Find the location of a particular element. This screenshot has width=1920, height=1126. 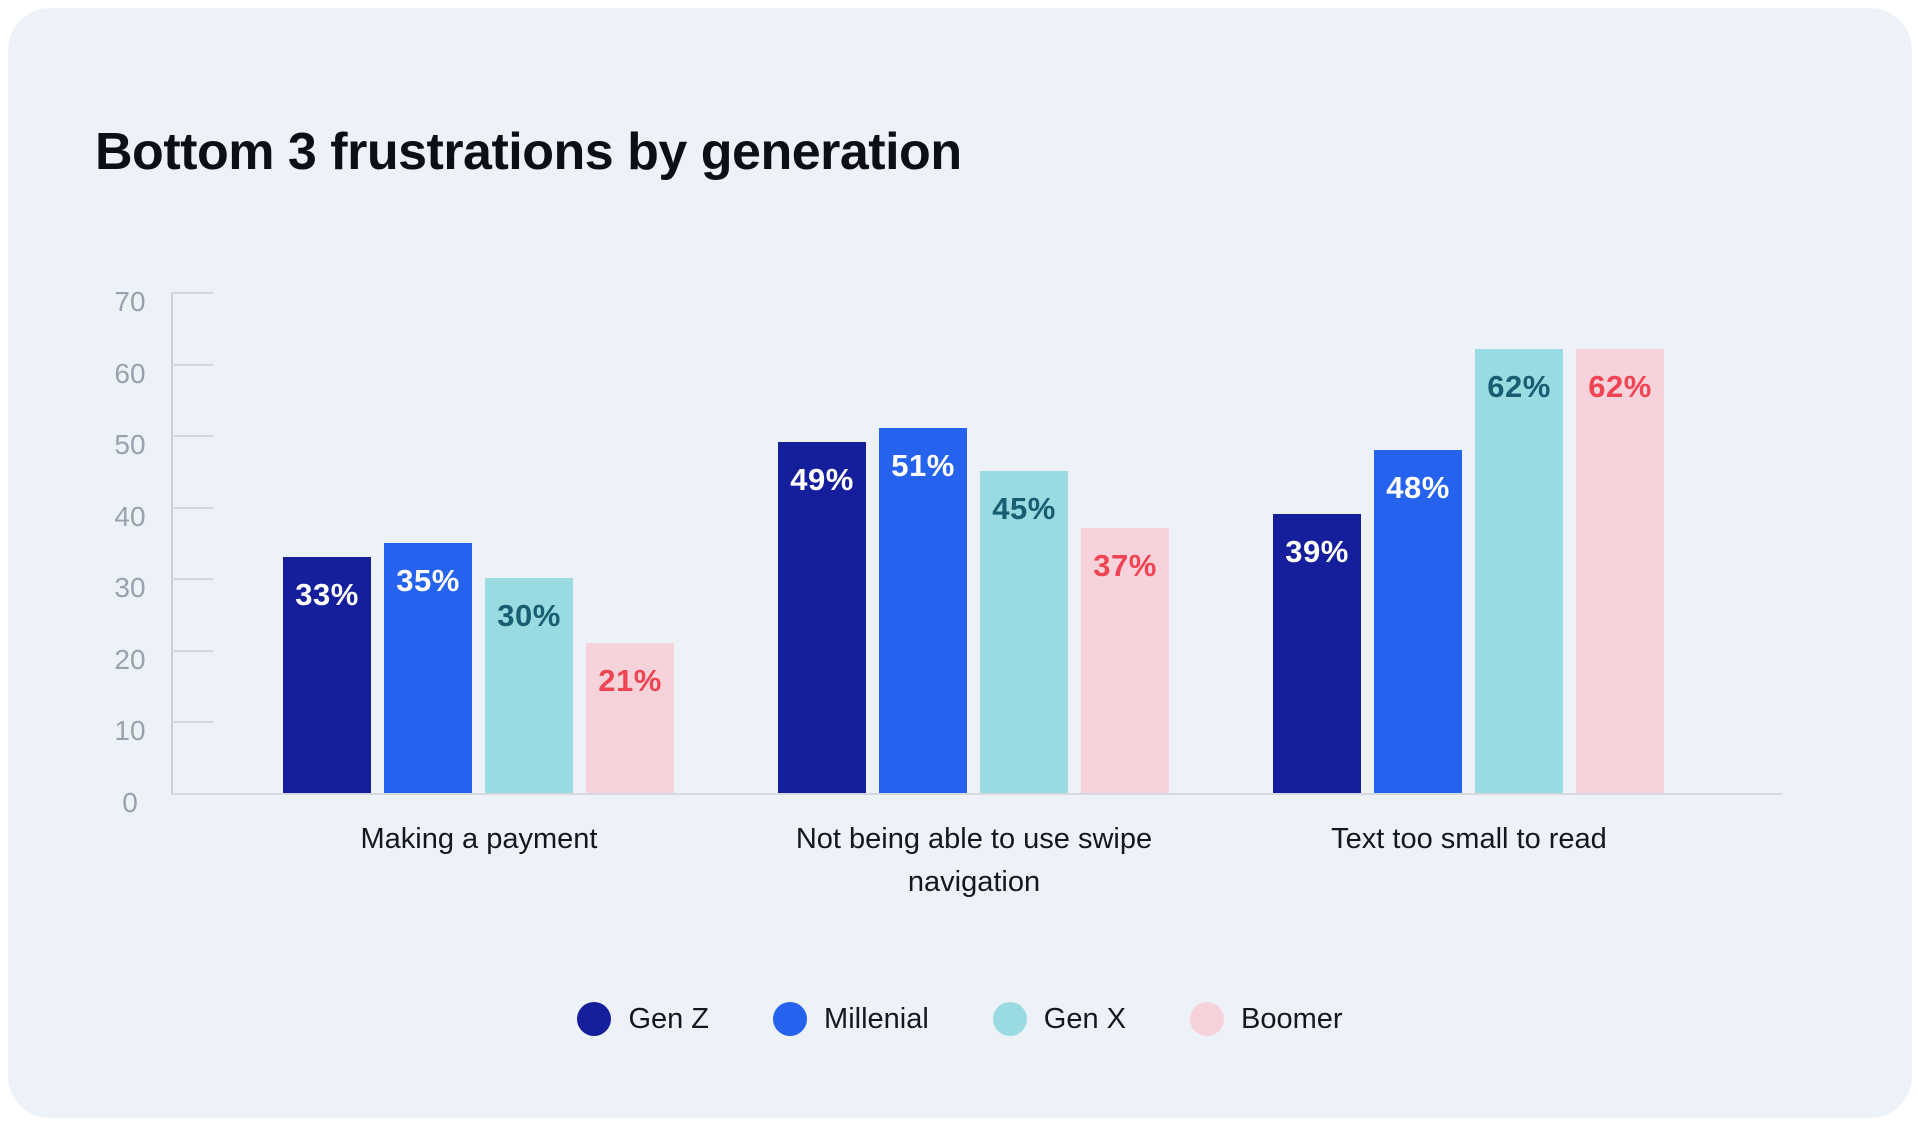

bar-gen-z-not-being-able-to-use-swipe-navigation: 49% is located at coordinates (822, 617).